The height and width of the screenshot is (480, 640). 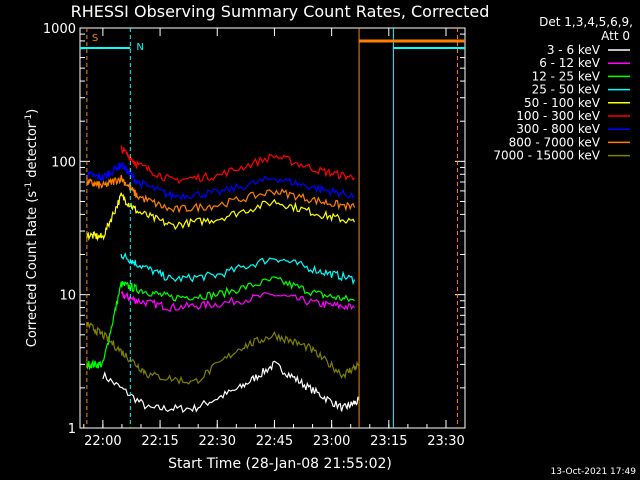 I want to click on x-tick-label: 22:15, so click(x=159, y=441).